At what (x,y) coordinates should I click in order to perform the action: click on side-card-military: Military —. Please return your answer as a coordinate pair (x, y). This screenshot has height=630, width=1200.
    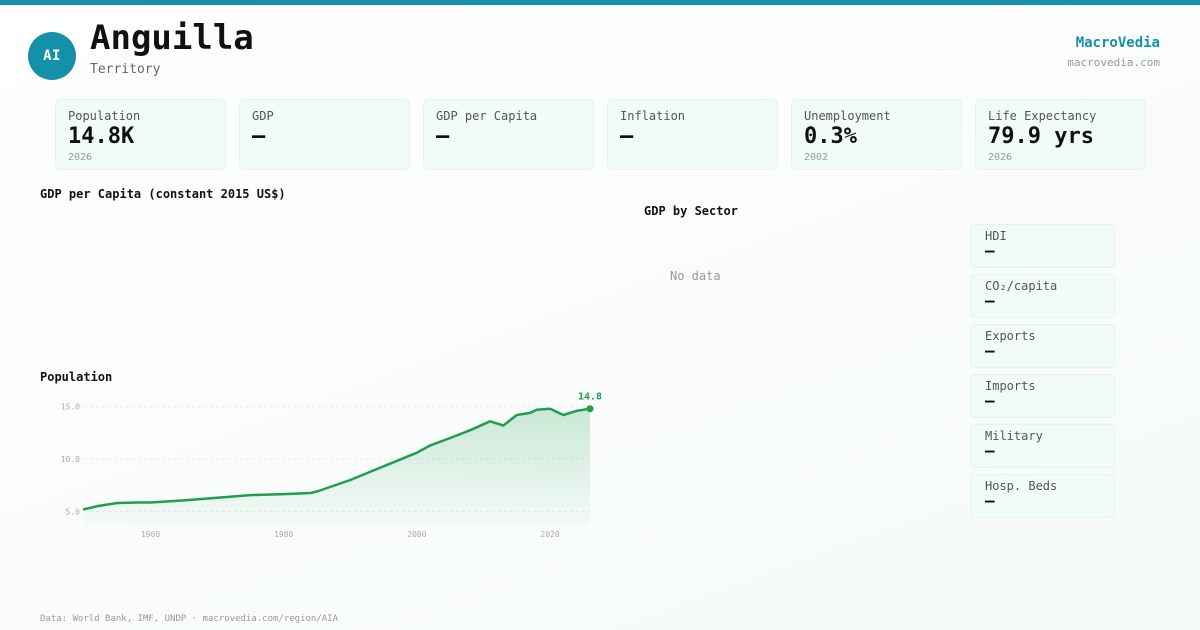
    Looking at the image, I should click on (1042, 446).